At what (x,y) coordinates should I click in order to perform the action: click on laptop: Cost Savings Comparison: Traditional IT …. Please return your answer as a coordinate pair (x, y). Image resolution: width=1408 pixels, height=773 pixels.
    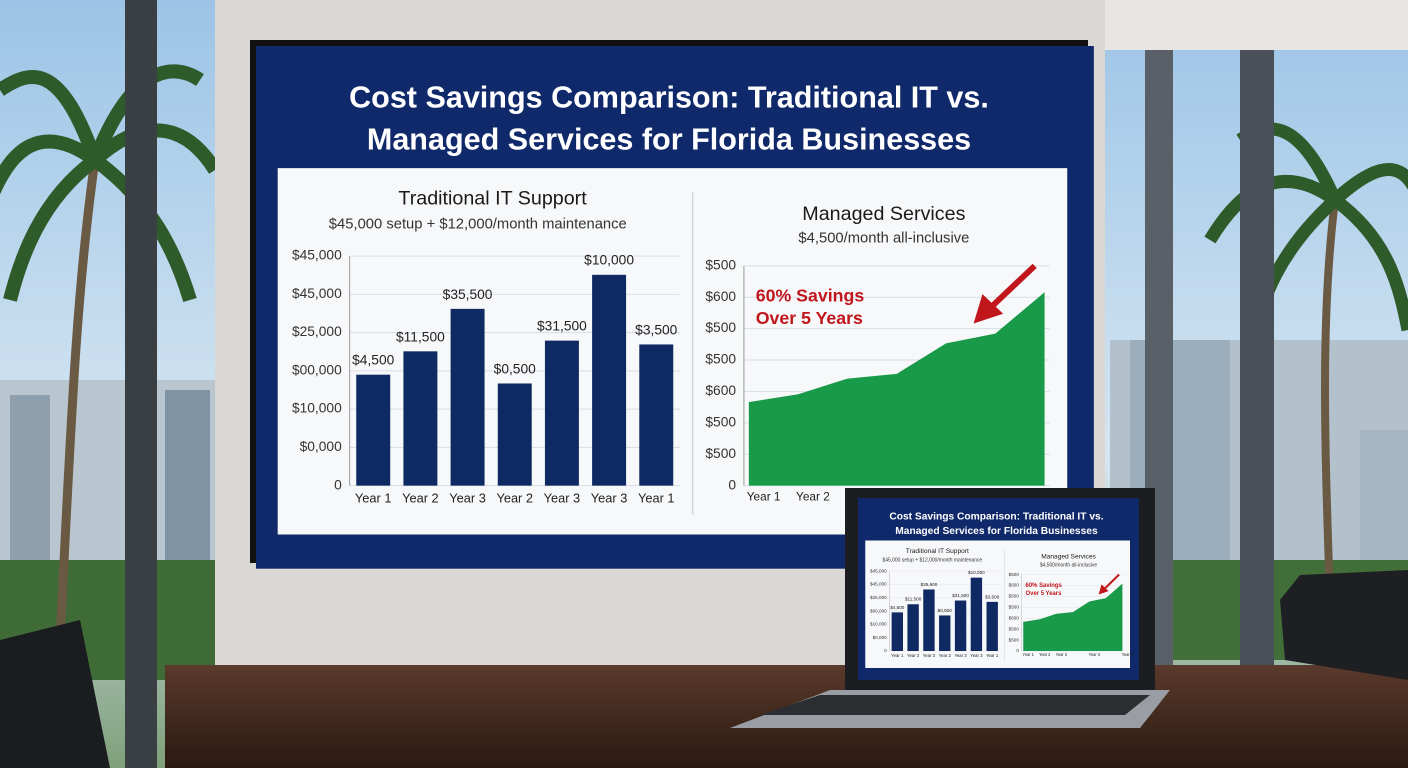
    Looking at the image, I should click on (950, 608).